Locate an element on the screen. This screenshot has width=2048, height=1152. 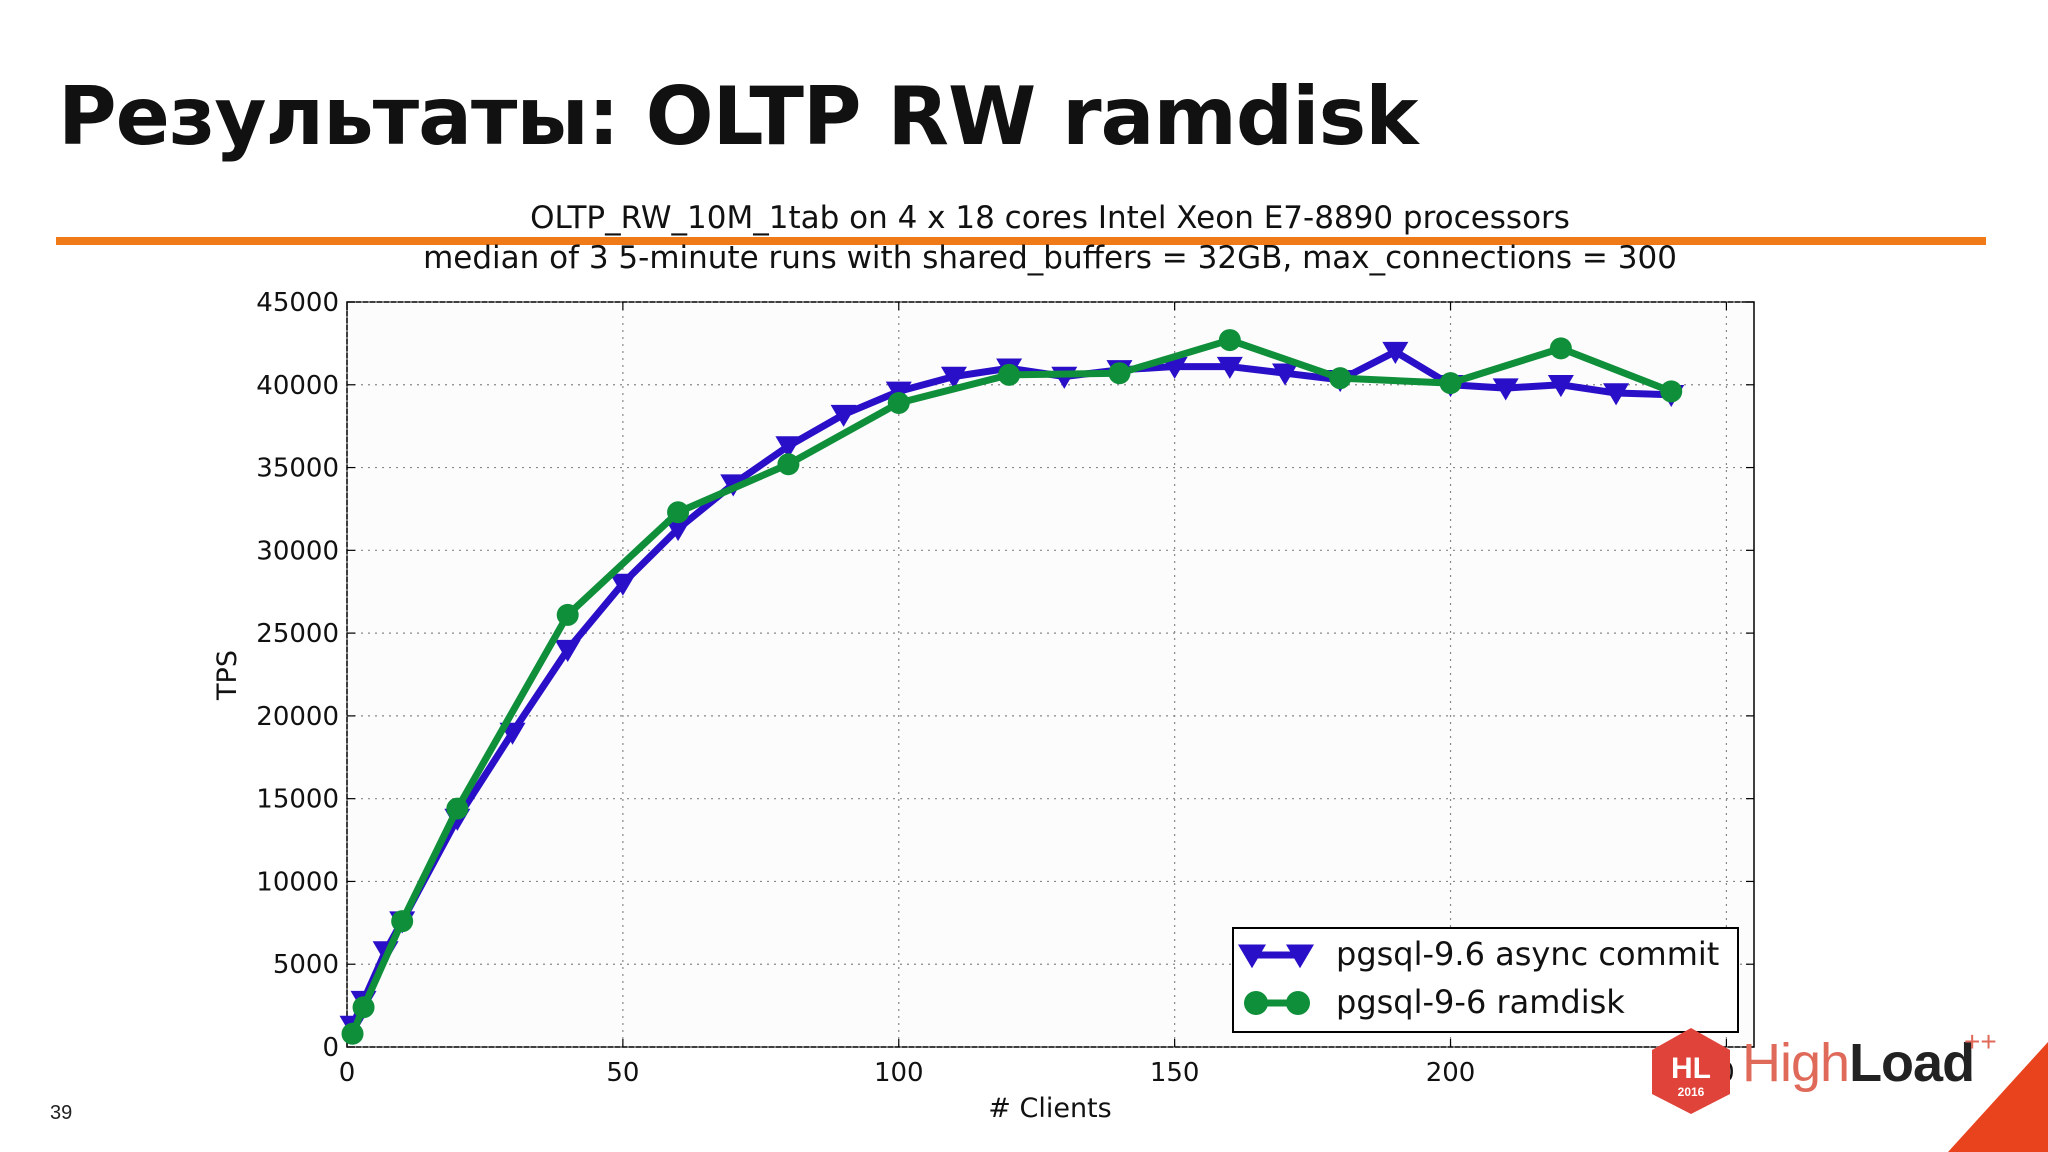
logo-badge-year: 2016 is located at coordinates (1691, 1092).